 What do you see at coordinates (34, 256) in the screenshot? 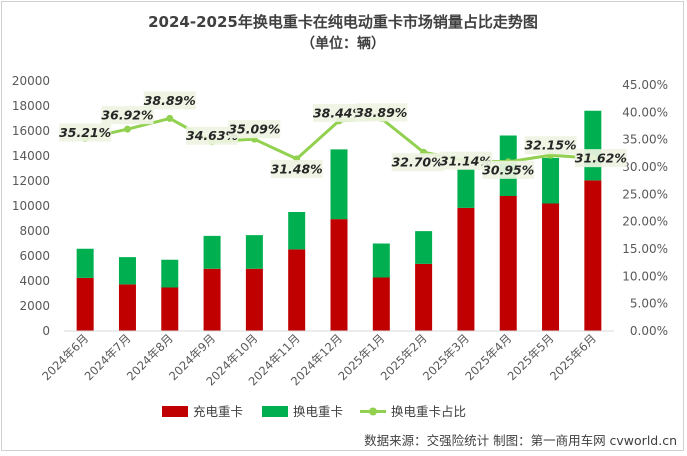
I see `y-left-tick-label: 6000` at bounding box center [34, 256].